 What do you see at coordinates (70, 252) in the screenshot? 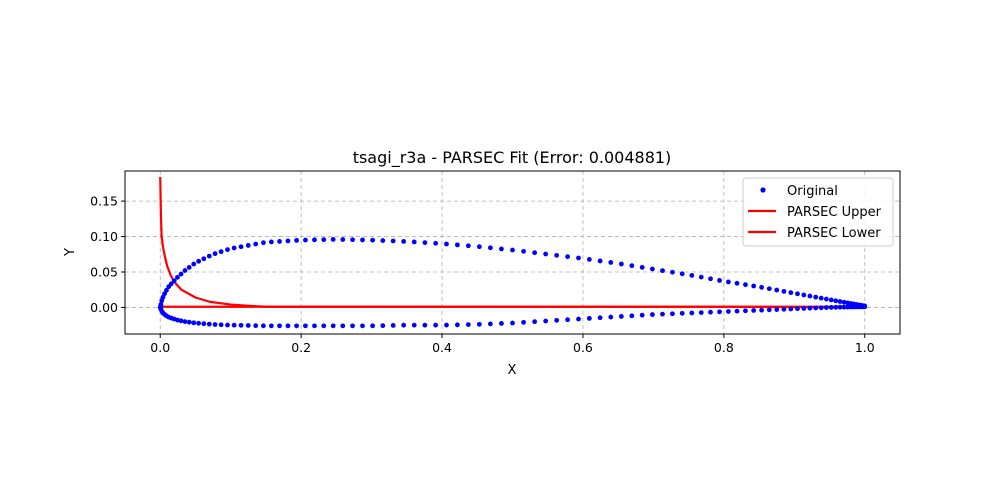
I see `y-axis-label: Y` at bounding box center [70, 252].